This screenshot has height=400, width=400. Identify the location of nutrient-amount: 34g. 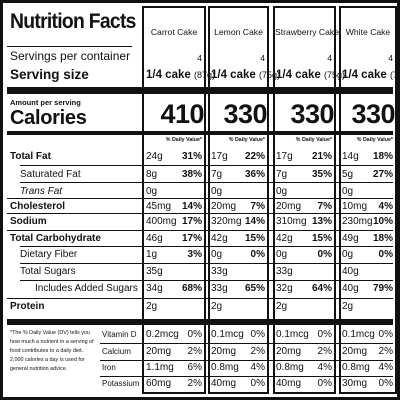
(154, 288).